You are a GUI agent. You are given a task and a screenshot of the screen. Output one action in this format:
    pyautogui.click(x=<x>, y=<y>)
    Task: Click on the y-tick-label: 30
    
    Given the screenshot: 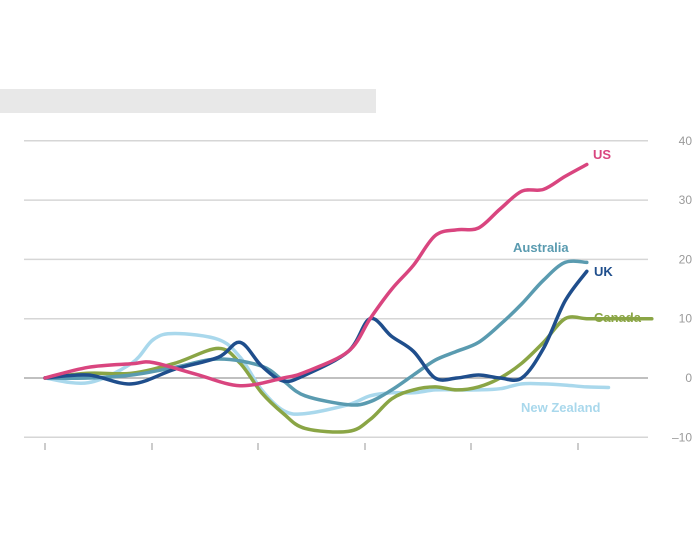 What is the action you would take?
    pyautogui.click(x=686, y=200)
    